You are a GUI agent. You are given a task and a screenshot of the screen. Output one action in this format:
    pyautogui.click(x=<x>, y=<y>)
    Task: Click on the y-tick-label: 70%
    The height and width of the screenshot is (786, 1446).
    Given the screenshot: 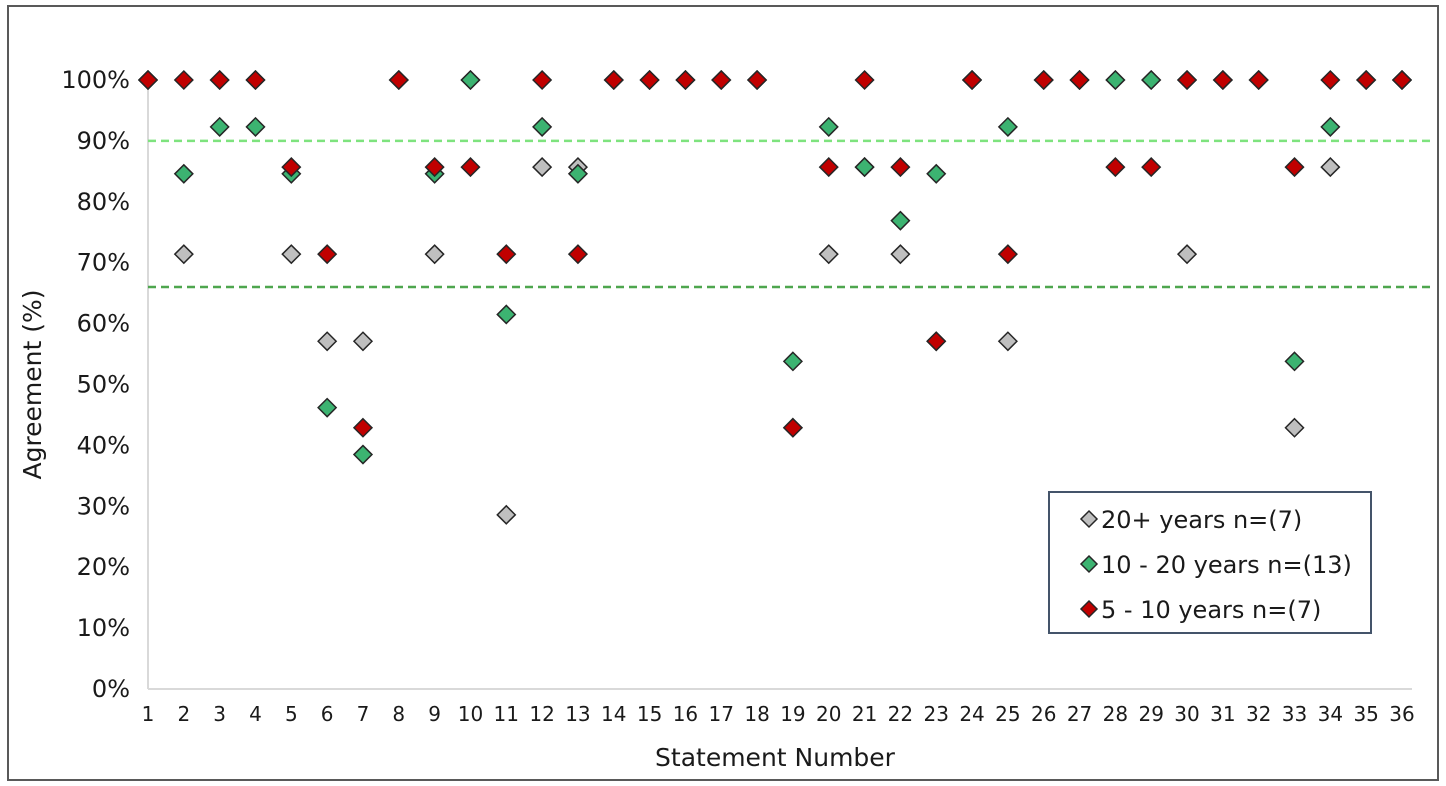 What is the action you would take?
    pyautogui.click(x=103, y=263)
    